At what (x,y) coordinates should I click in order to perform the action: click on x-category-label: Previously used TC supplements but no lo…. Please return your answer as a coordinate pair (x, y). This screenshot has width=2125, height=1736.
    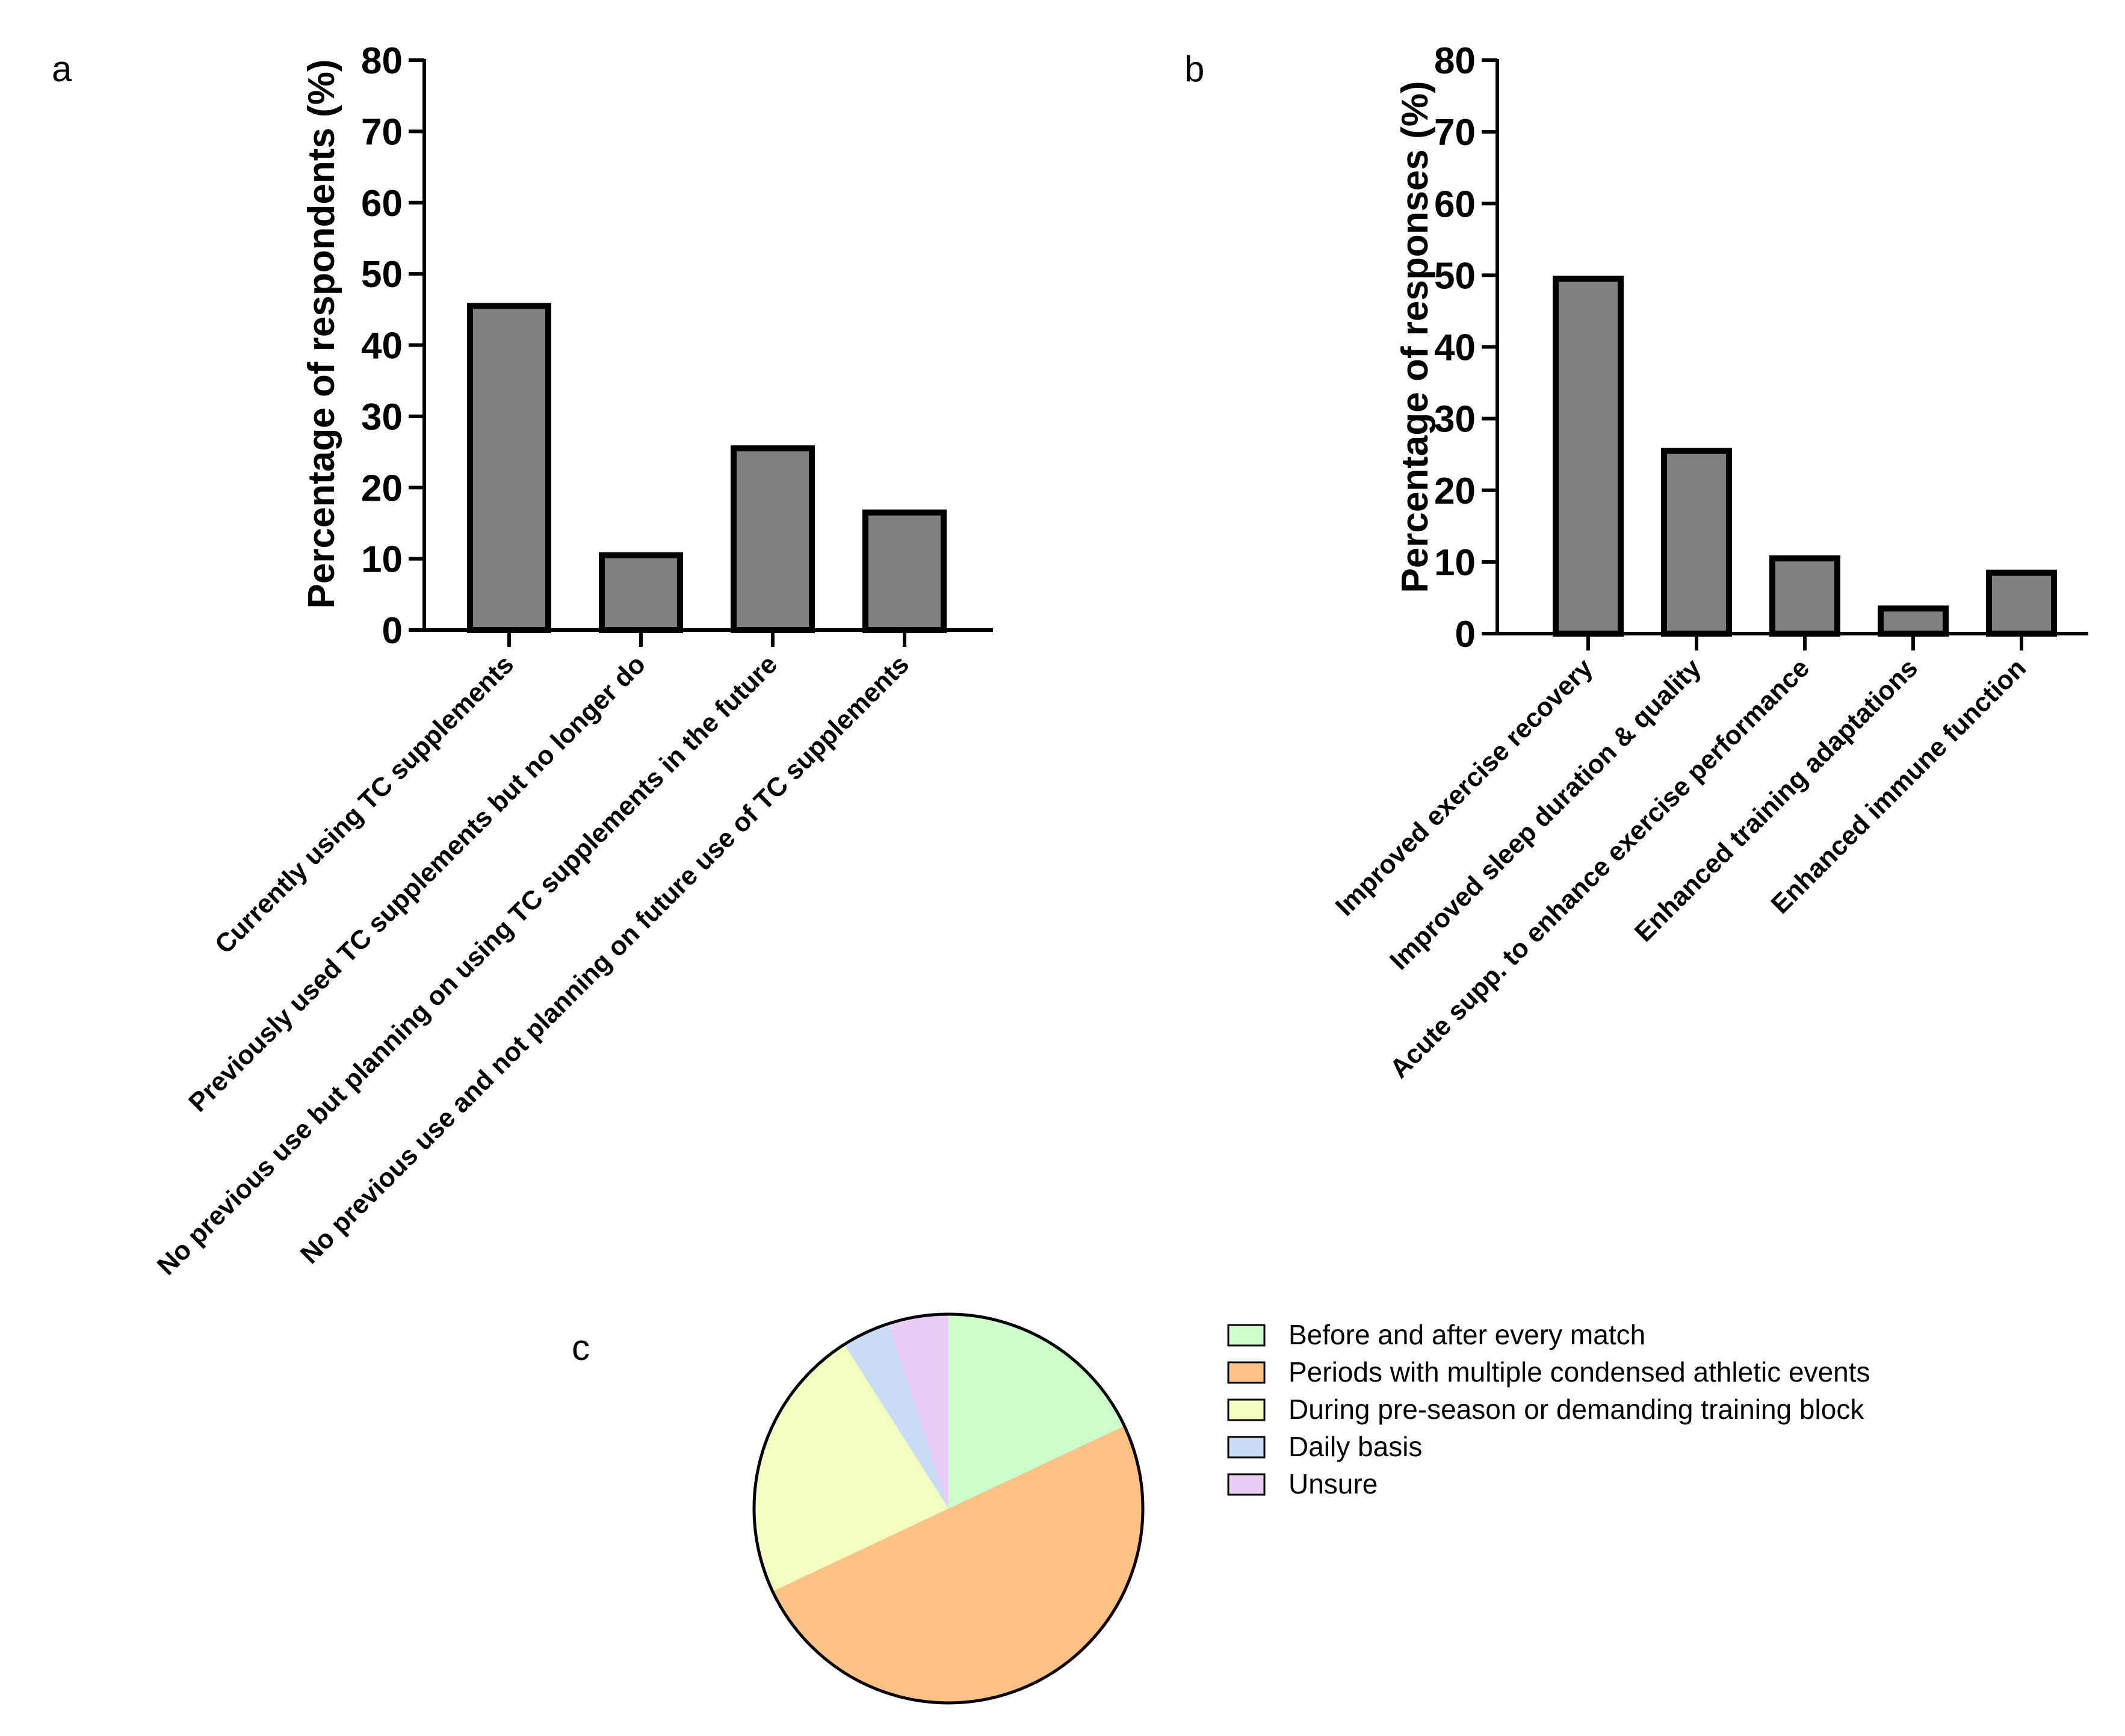
    Looking at the image, I should click on (417, 883).